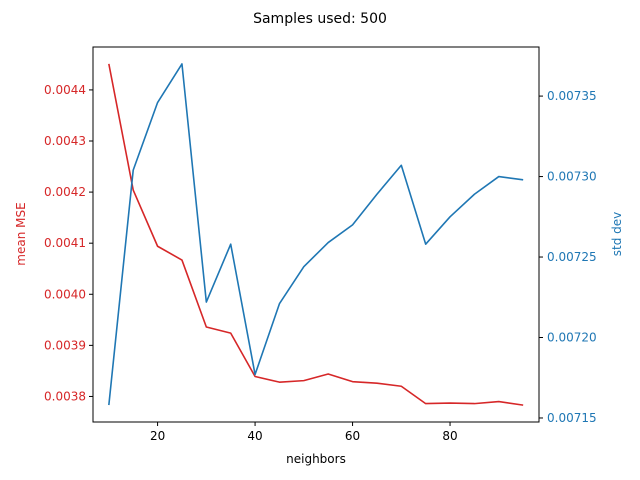 The height and width of the screenshot is (480, 640). I want to click on left-tick-label: 0.0041, so click(65, 243).